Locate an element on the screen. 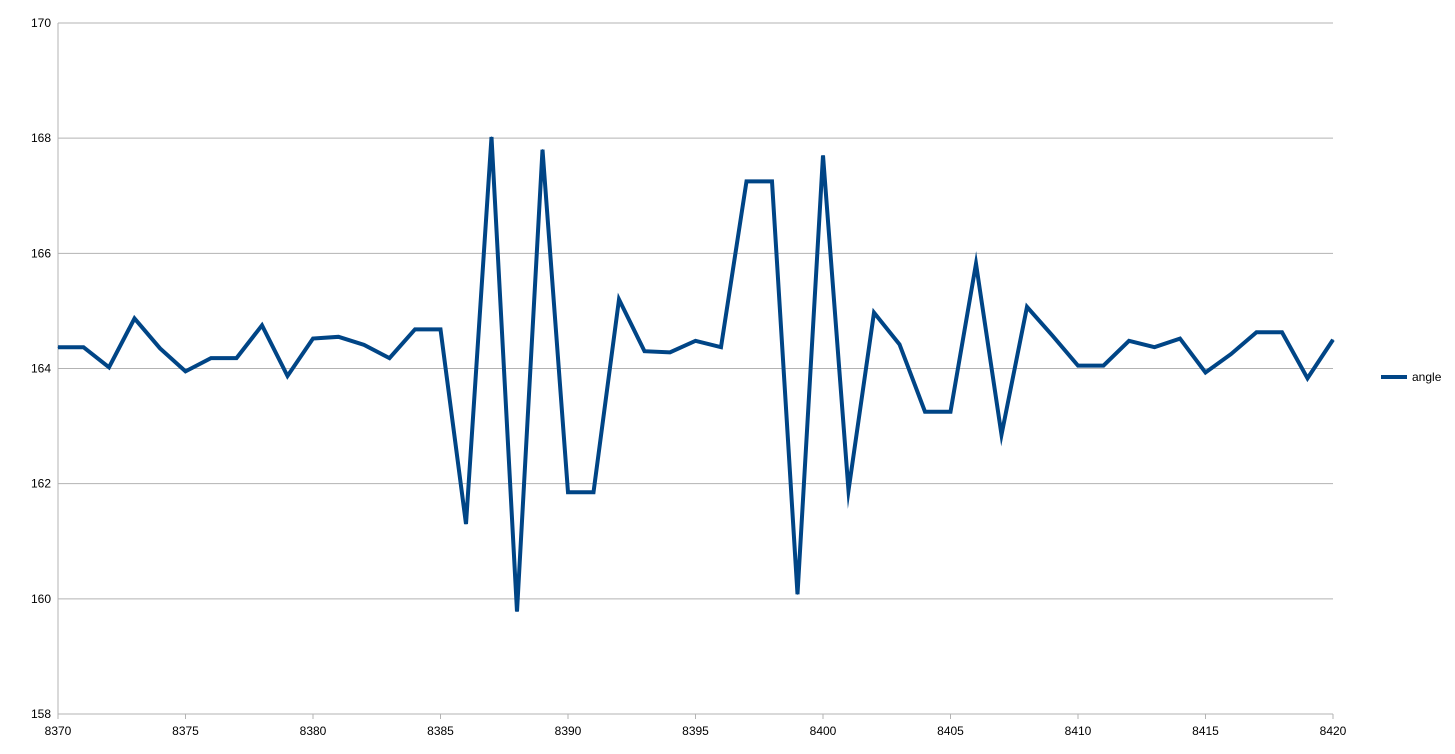  x-tick-label: 8385 is located at coordinates (440, 731).